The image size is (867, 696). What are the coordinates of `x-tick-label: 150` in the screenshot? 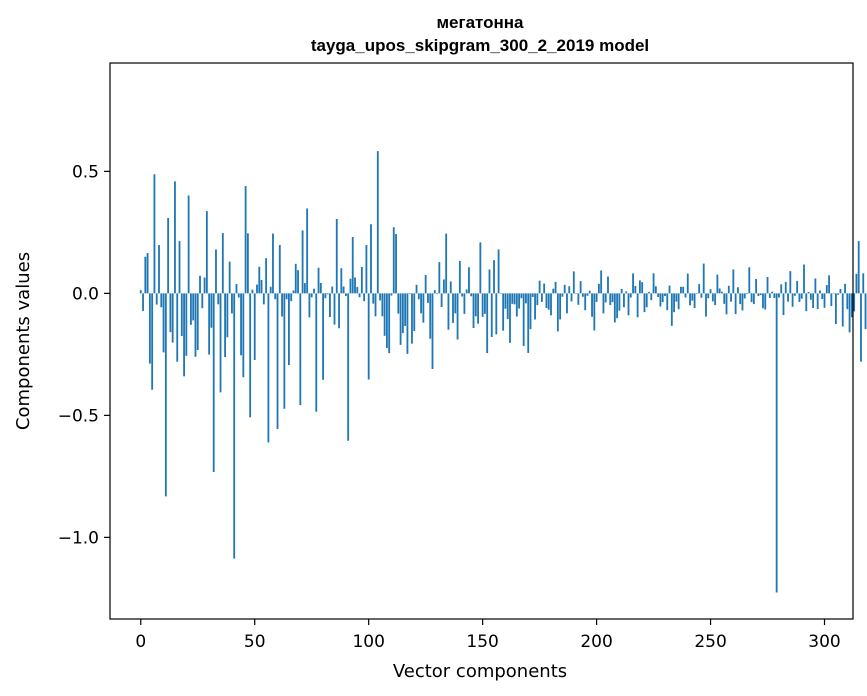 It's located at (482, 642).